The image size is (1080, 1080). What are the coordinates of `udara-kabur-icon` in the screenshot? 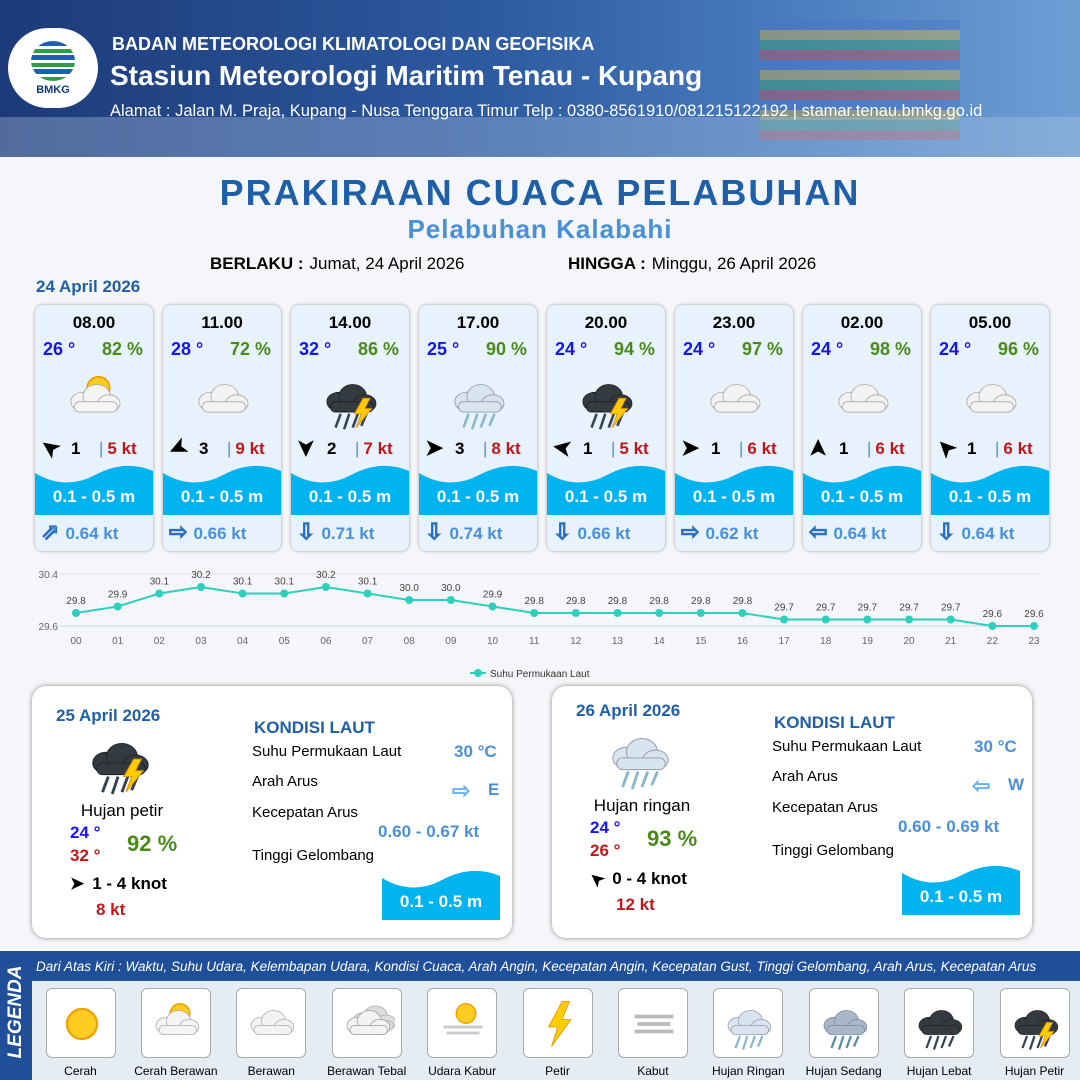 It's located at (463, 1024).